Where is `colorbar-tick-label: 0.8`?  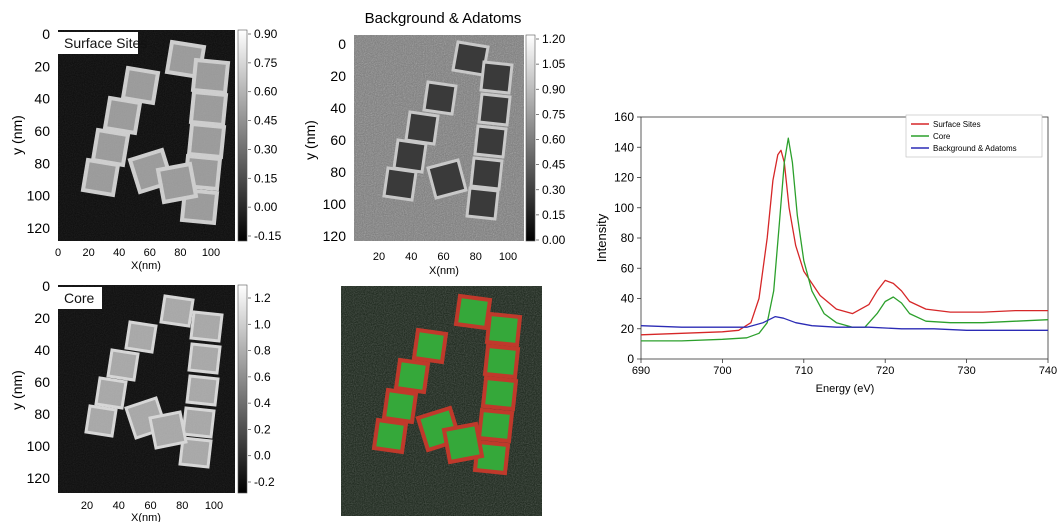 colorbar-tick-label: 0.8 is located at coordinates (262, 351).